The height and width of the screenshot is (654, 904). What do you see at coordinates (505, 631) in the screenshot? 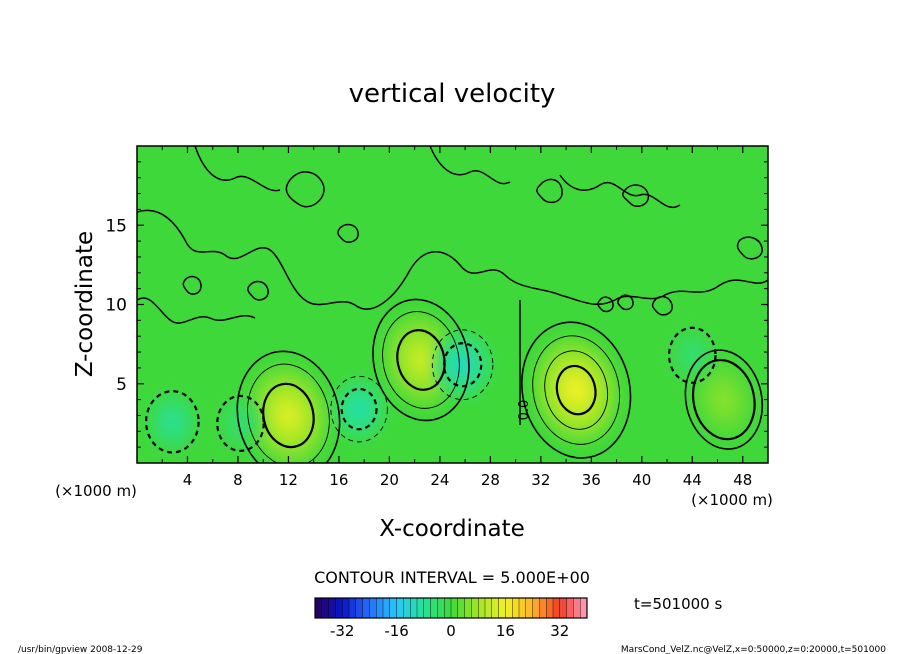
I see `colorbar-tick-label: 16` at bounding box center [505, 631].